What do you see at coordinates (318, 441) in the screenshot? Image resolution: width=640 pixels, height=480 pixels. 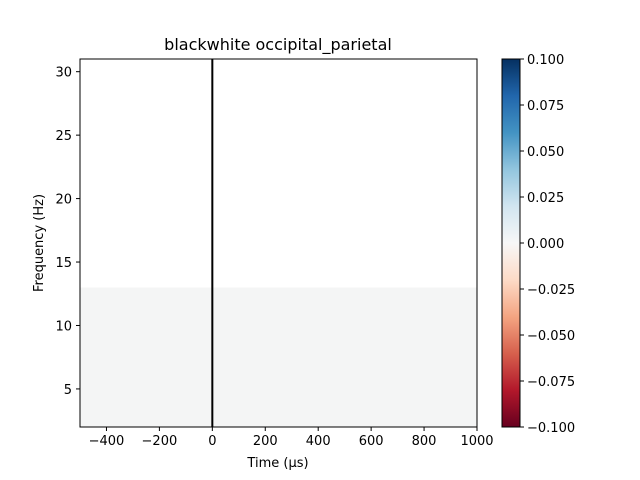 I see `x-tick-label: 400` at bounding box center [318, 441].